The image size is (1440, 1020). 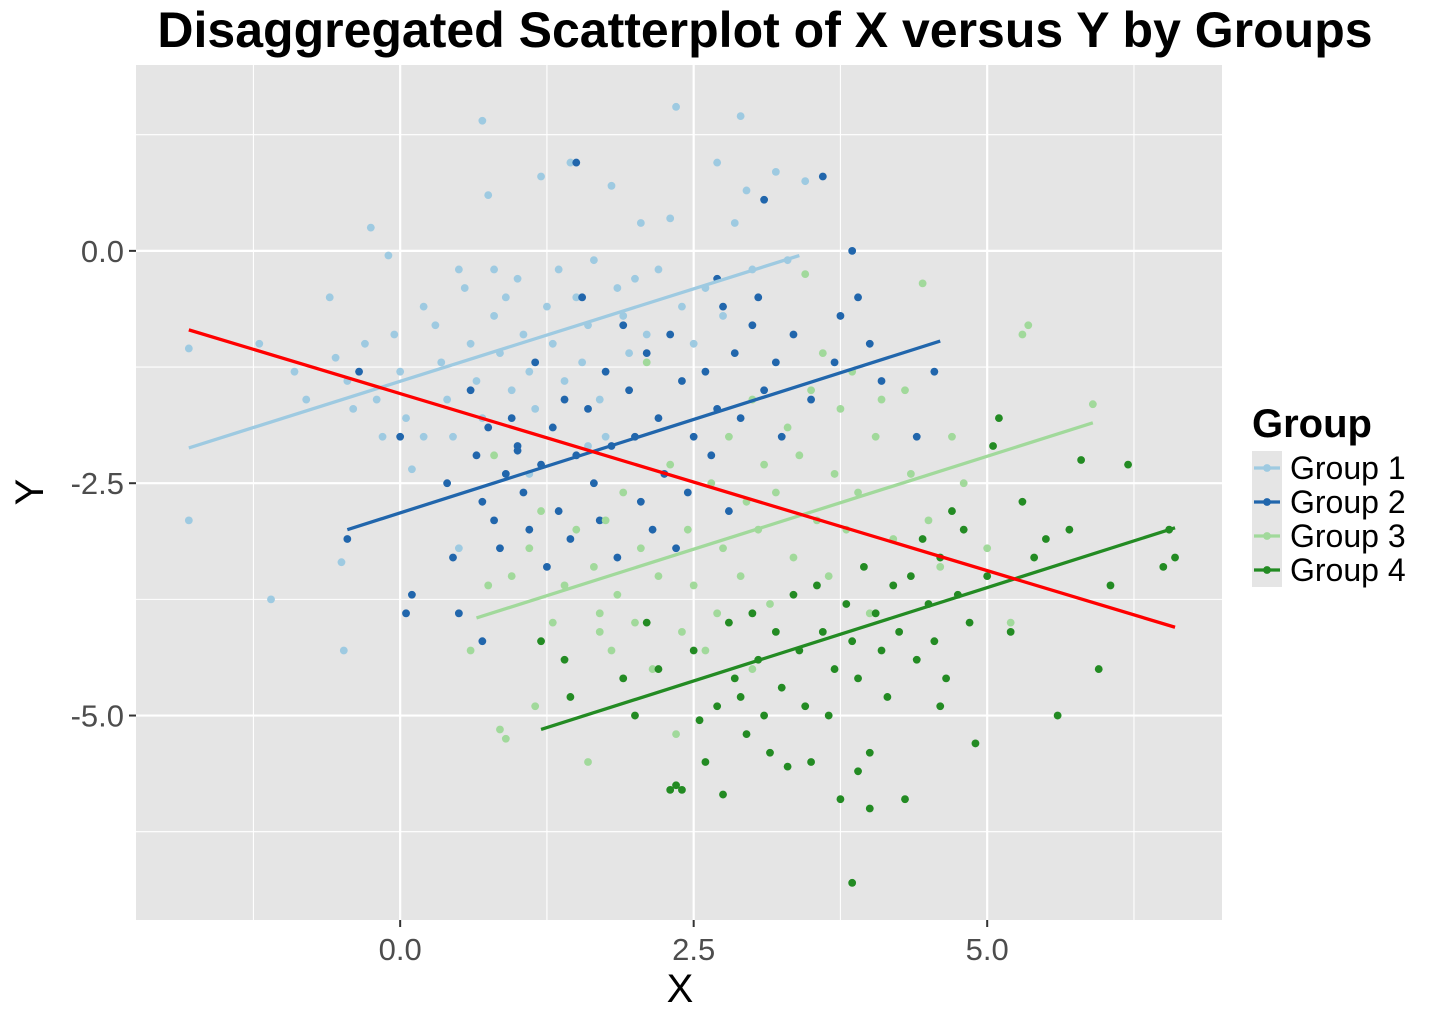 What do you see at coordinates (1348, 468) in the screenshot?
I see `legend-label-group-1: Group 1` at bounding box center [1348, 468].